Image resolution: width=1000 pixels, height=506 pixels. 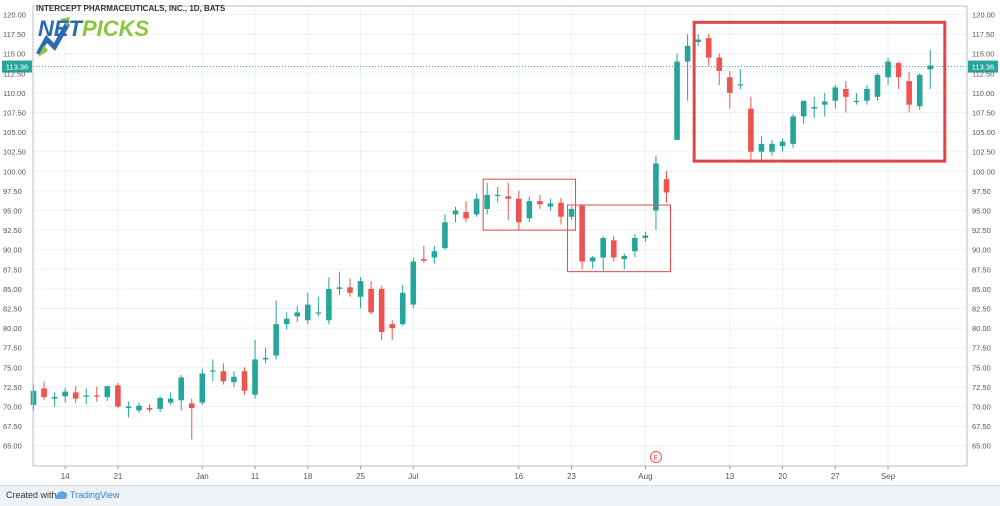 I want to click on y-tick-label-right: 82.50, so click(x=981, y=309).